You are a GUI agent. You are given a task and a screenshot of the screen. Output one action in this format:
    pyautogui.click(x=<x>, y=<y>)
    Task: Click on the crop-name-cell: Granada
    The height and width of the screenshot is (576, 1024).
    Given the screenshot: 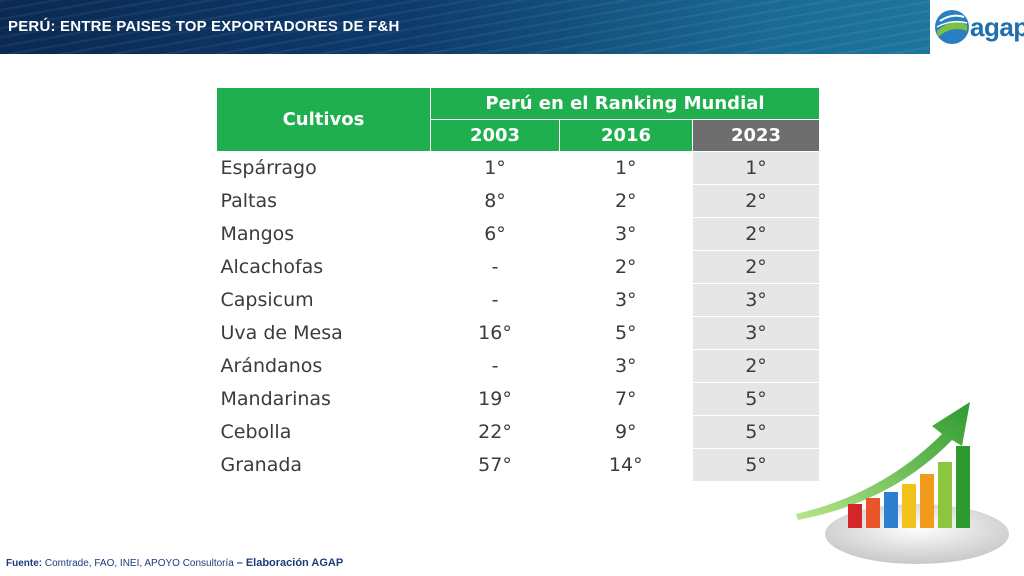 What is the action you would take?
    pyautogui.click(x=261, y=465)
    